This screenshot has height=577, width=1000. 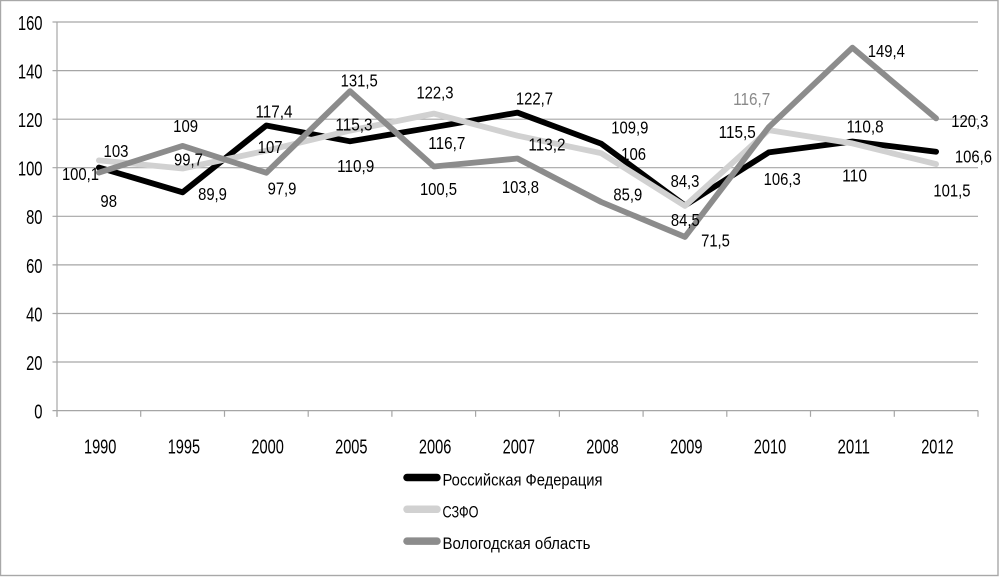 What do you see at coordinates (270, 147) in the screenshot?
I see `svg-text: 107` at bounding box center [270, 147].